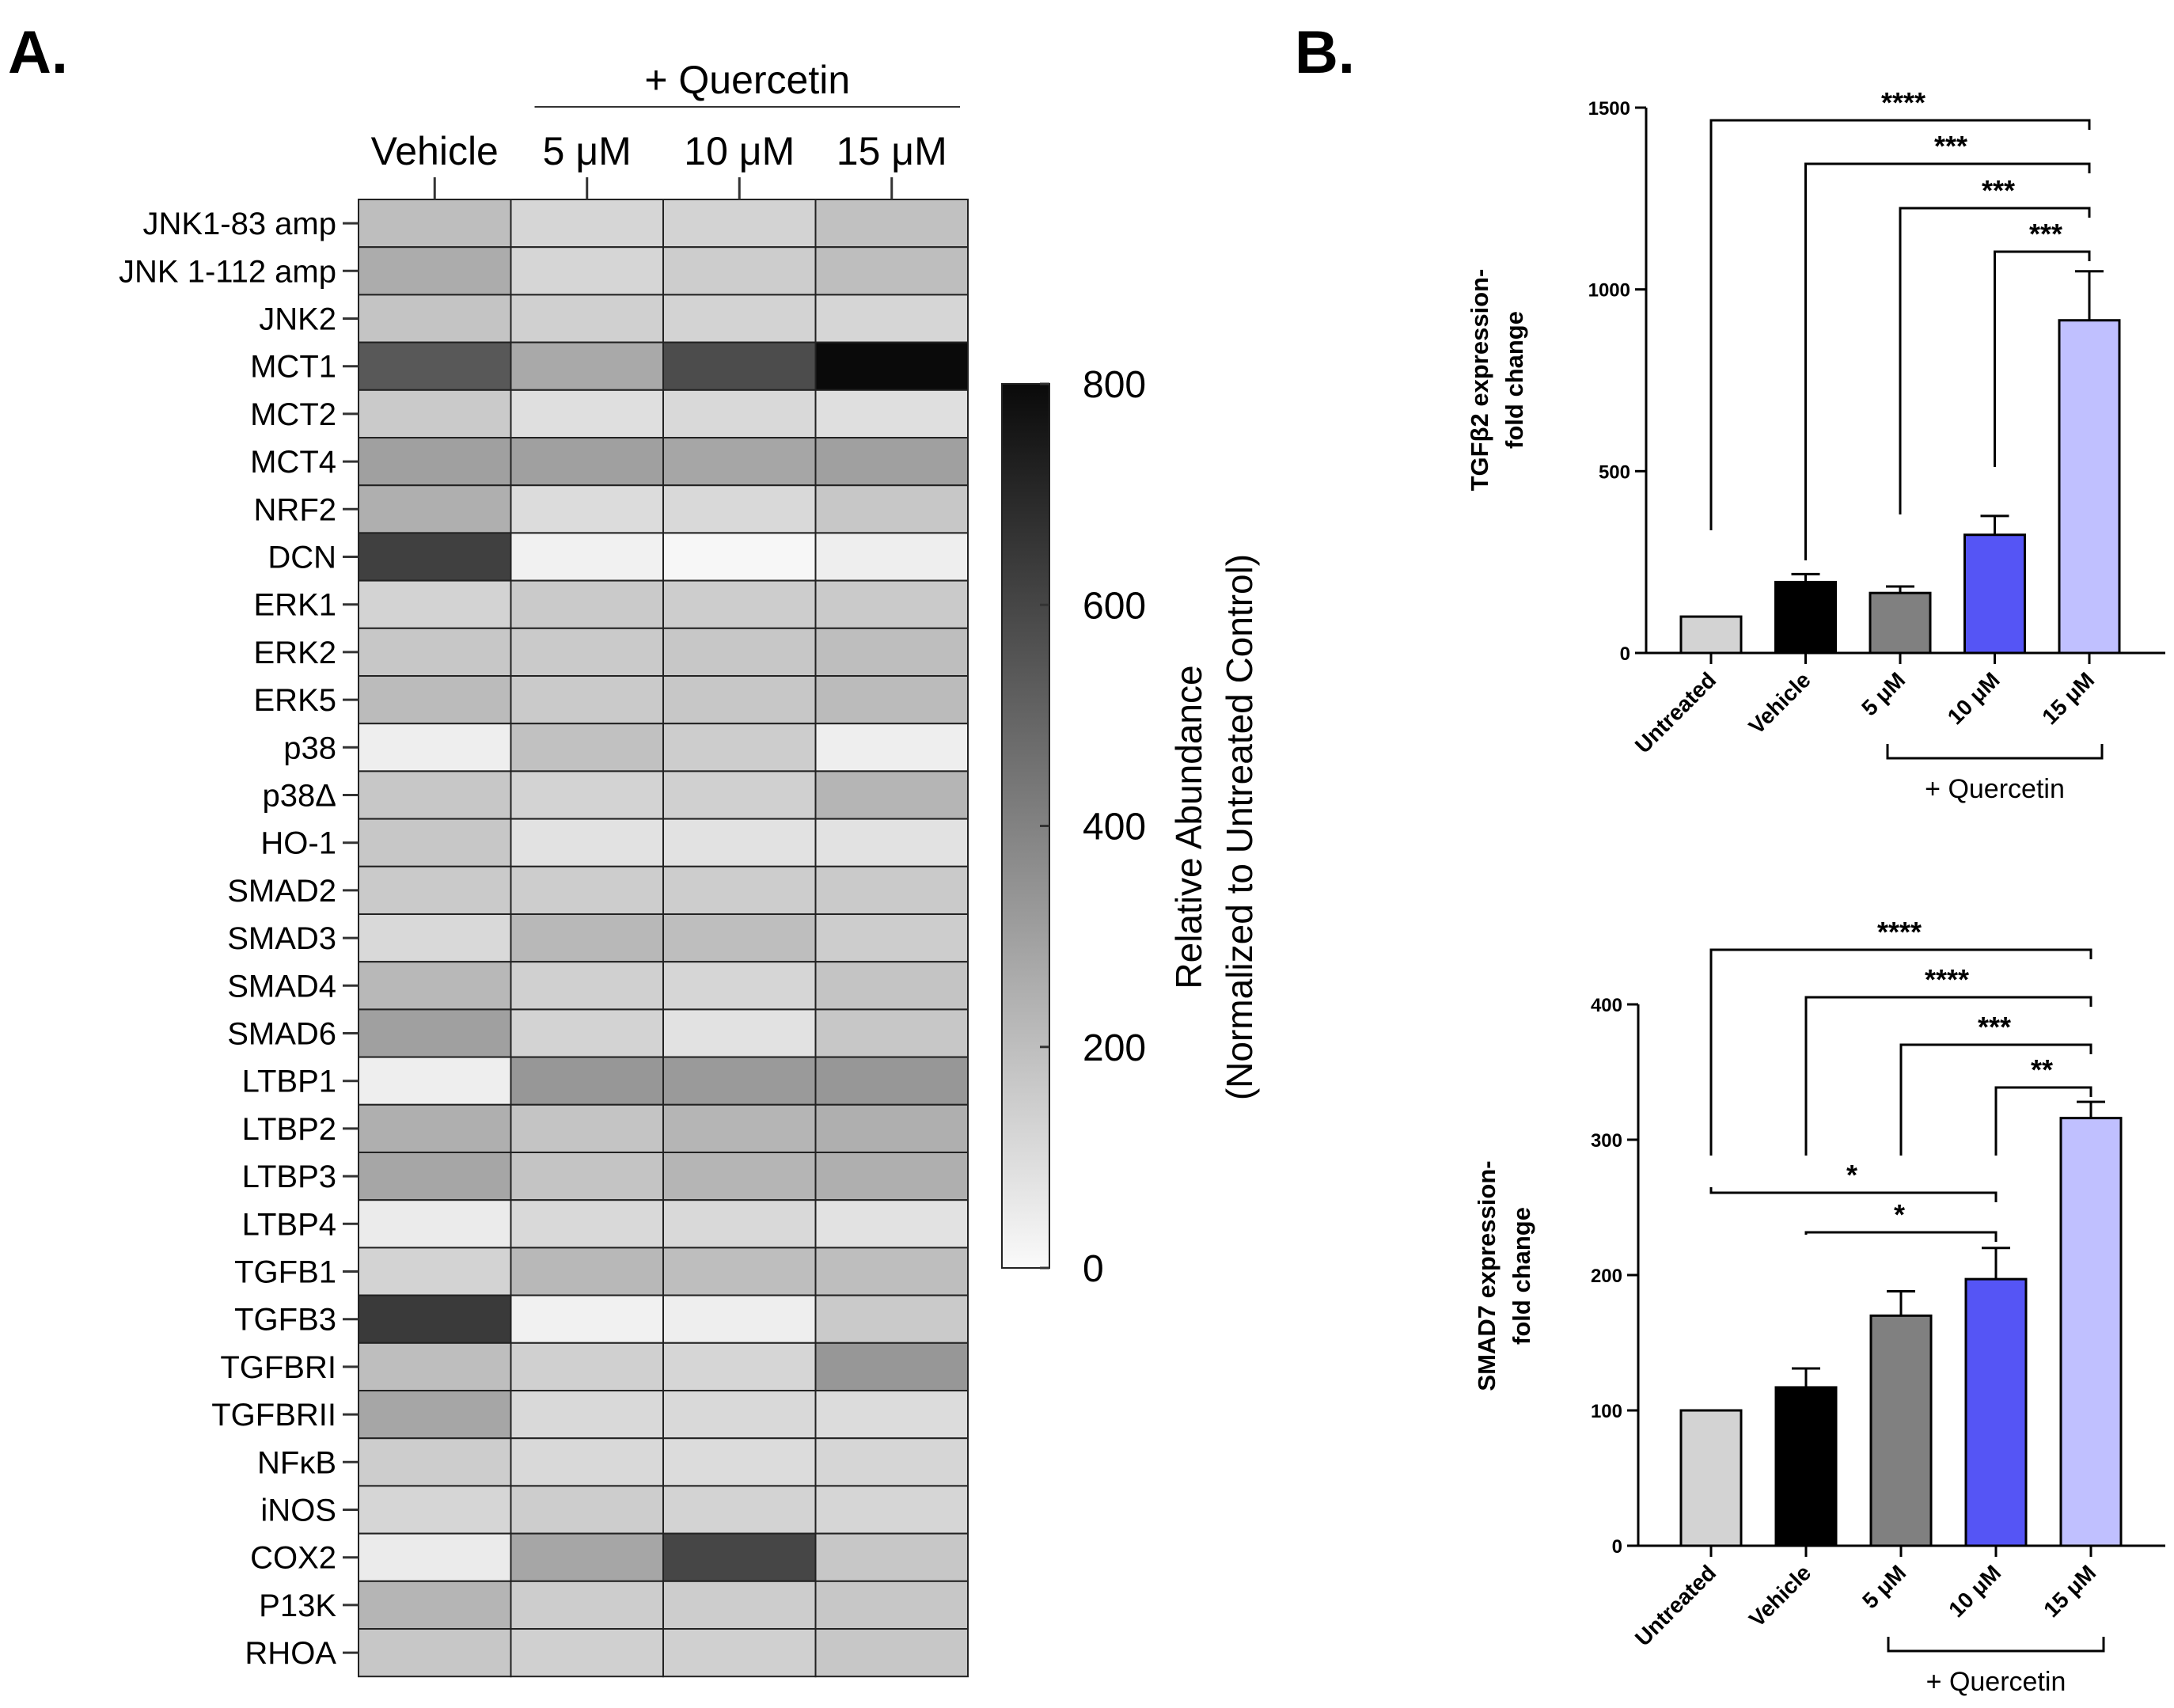  Describe the element at coordinates (1188, 827) in the screenshot. I see `colorbar-title: Relative Abundance` at that location.